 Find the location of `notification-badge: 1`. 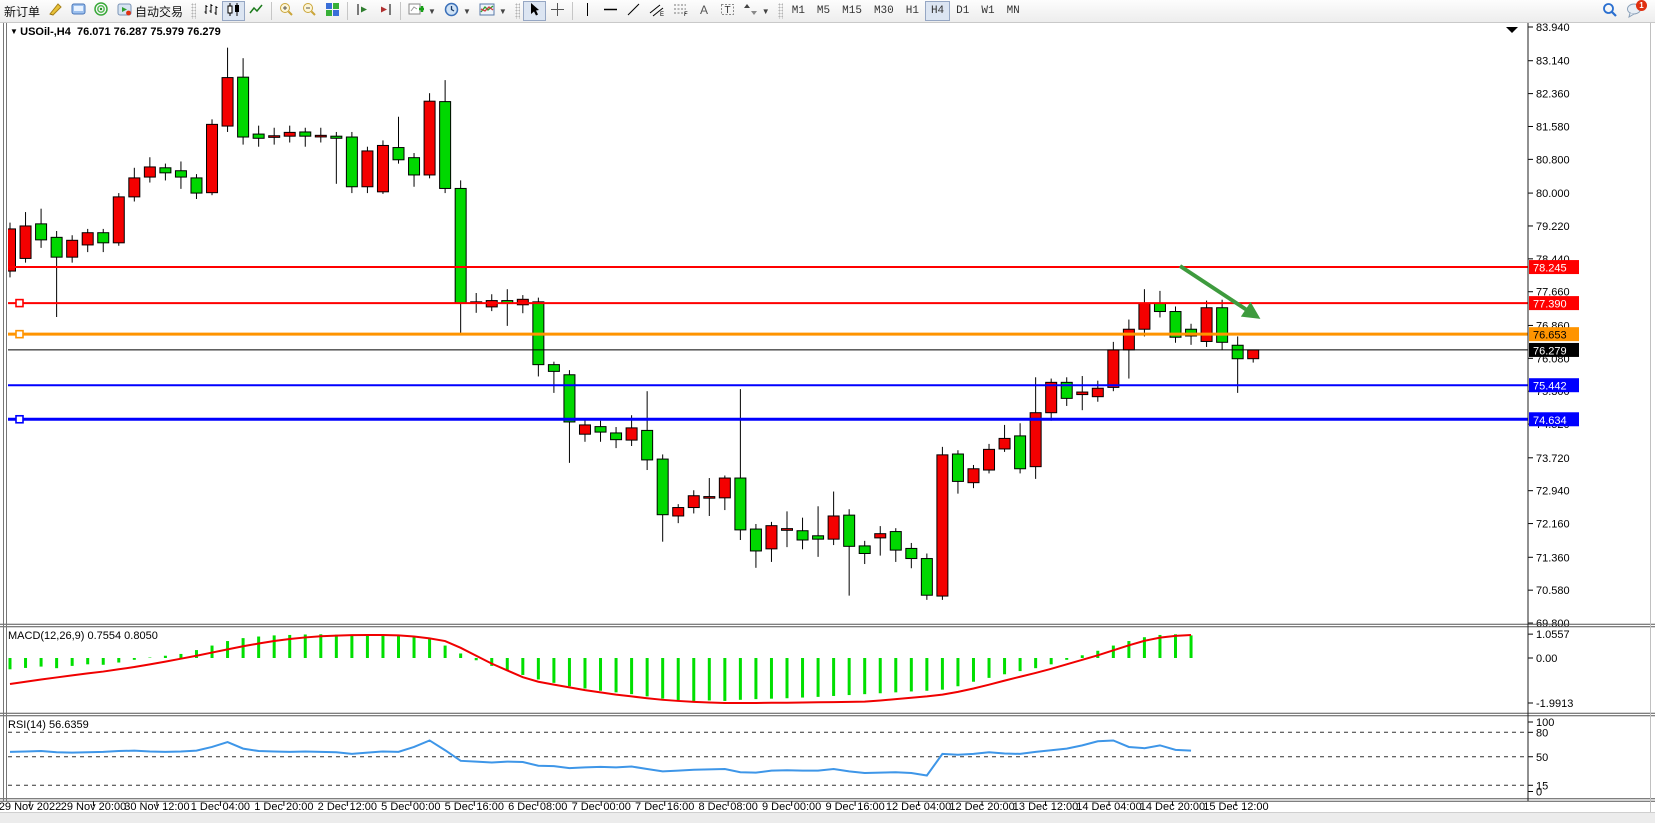

notification-badge: 1 is located at coordinates (1641, 5).